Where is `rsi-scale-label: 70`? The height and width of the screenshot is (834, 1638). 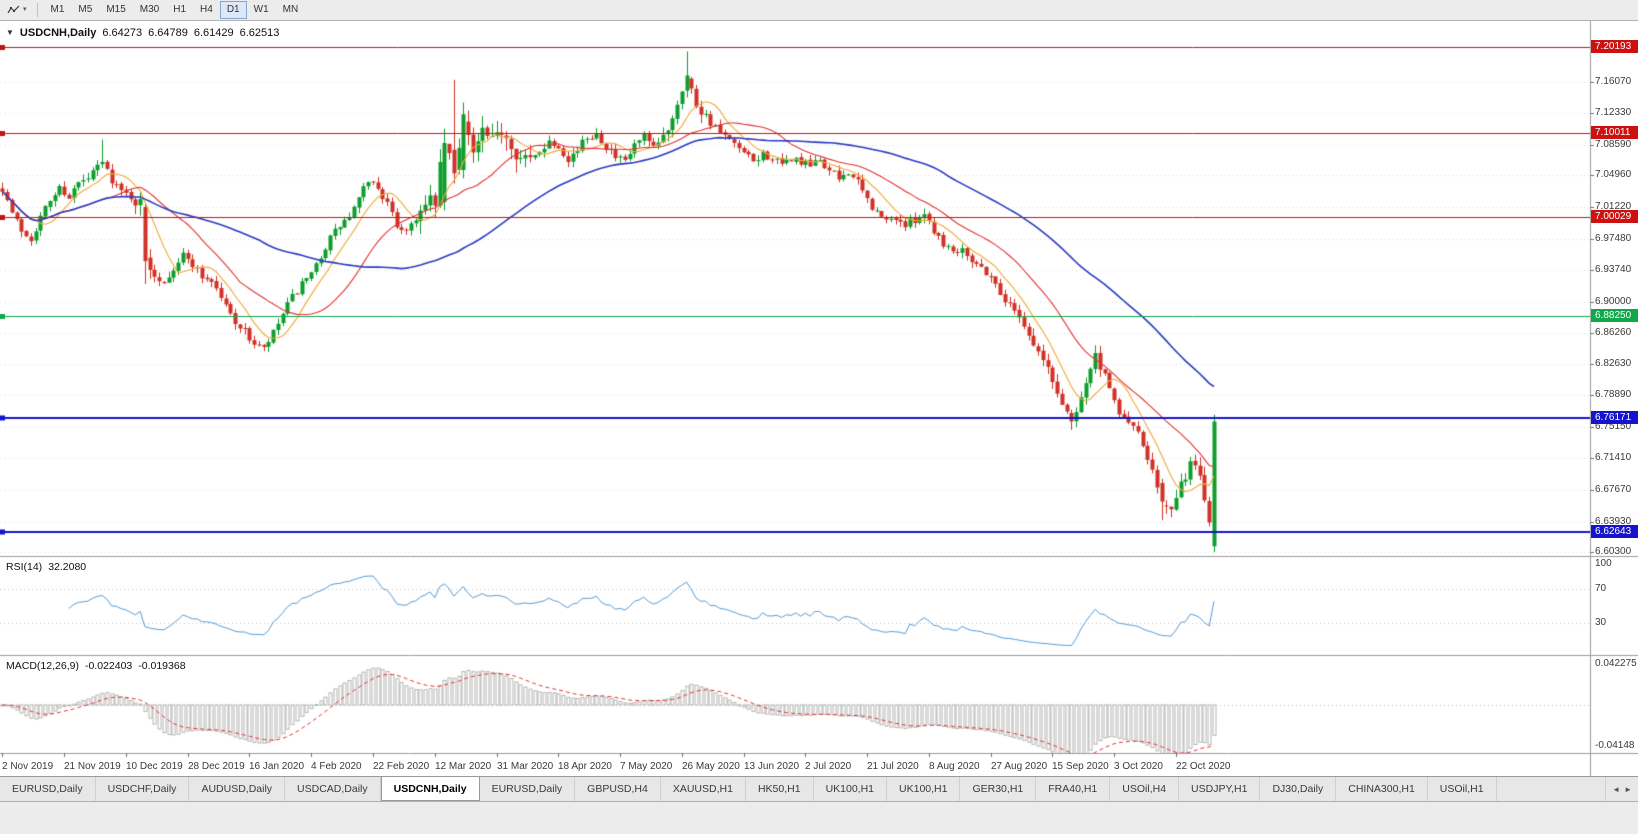 rsi-scale-label: 70 is located at coordinates (1601, 589).